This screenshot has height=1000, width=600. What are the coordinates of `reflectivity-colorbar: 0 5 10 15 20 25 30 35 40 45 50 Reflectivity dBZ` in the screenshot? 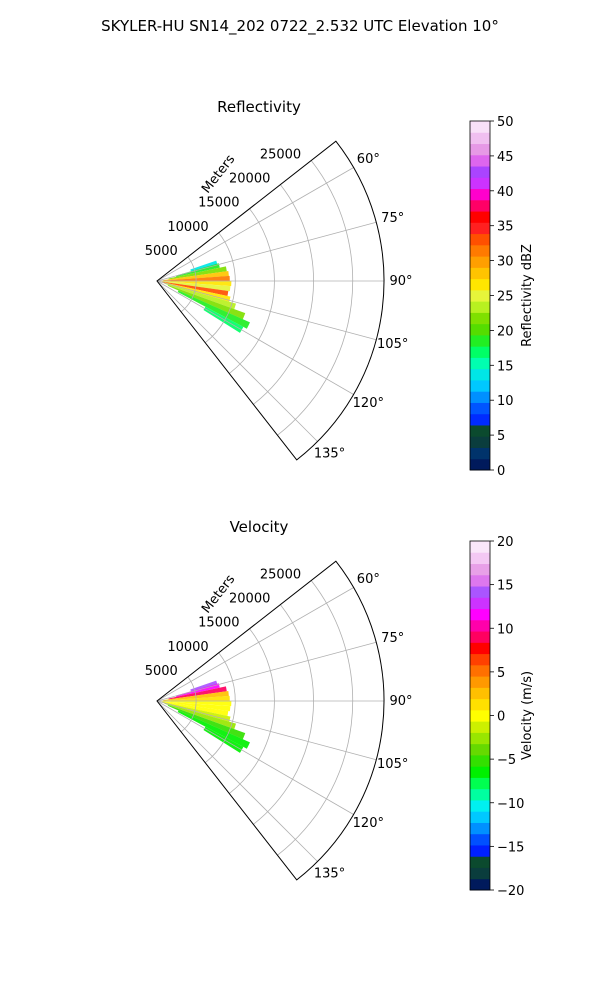 It's located at (502, 297).